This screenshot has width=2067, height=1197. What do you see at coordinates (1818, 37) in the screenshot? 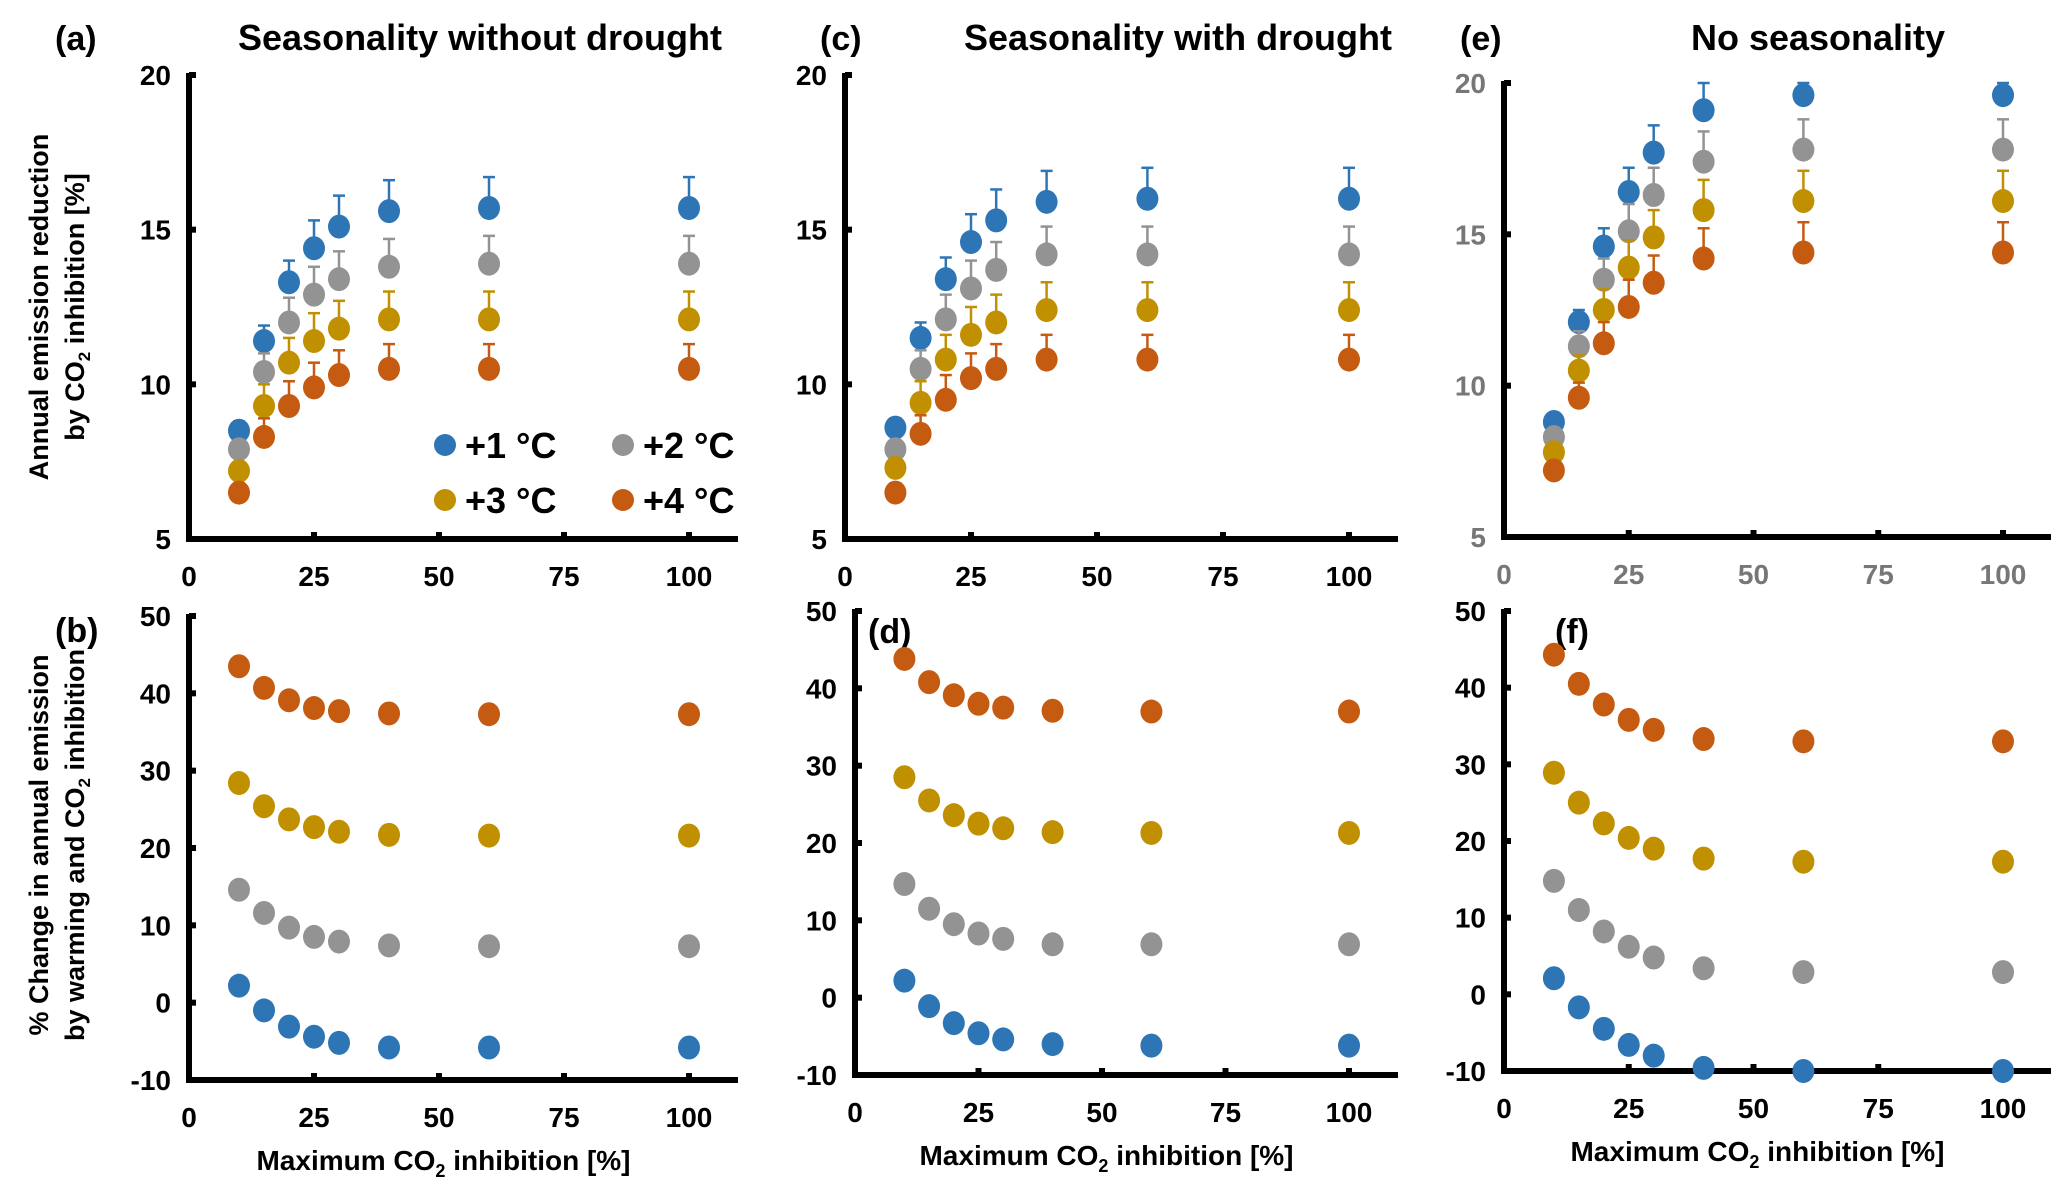
I see `panel-title: No seasonality` at bounding box center [1818, 37].